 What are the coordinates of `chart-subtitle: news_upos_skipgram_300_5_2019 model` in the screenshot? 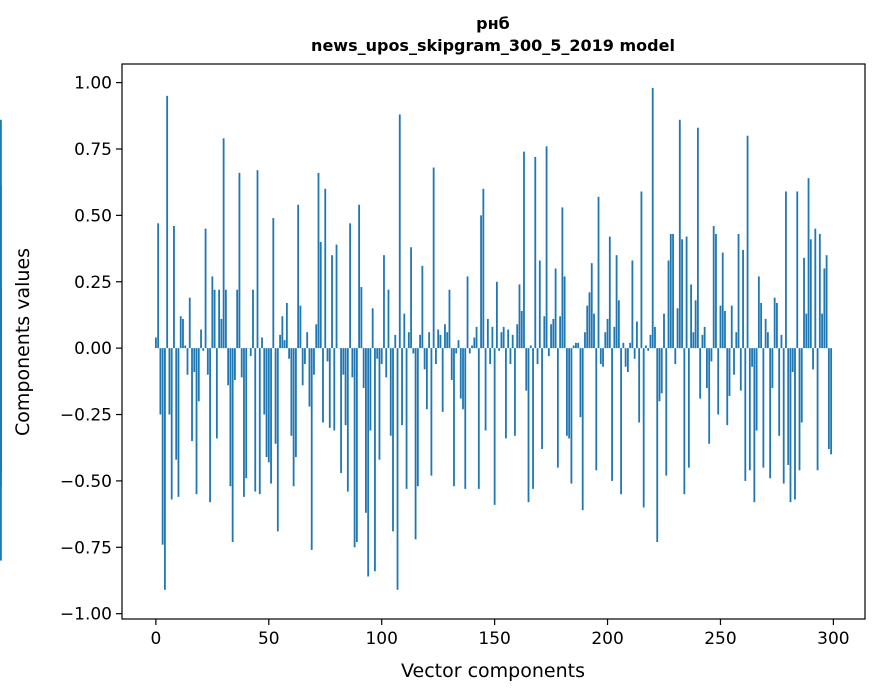 It's located at (493, 45).